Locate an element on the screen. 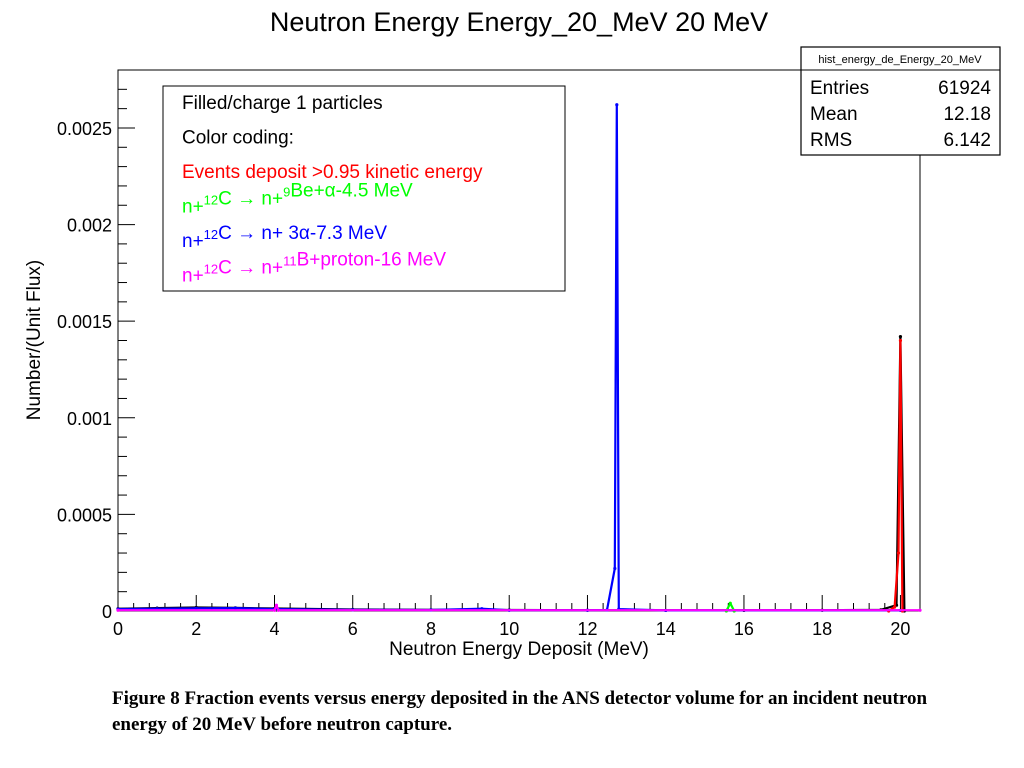  y-tick-label: 0.002 is located at coordinates (89, 226).